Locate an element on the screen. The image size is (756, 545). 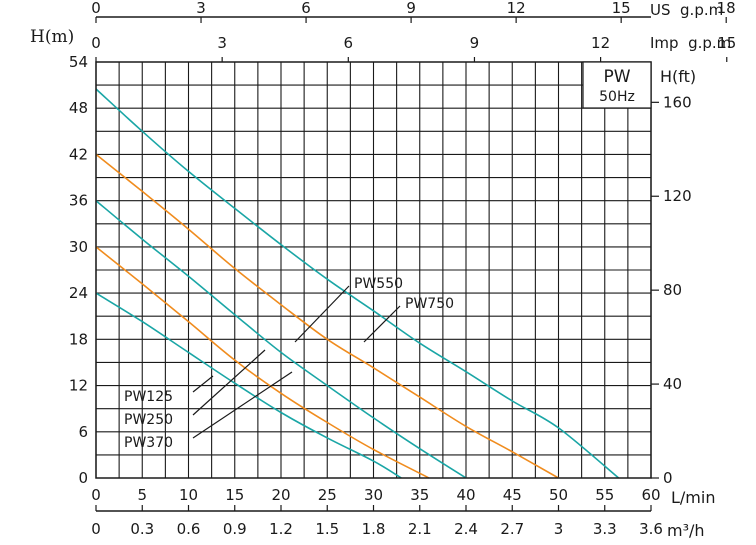
series-label-pw125: PW125 is located at coordinates (148, 397).